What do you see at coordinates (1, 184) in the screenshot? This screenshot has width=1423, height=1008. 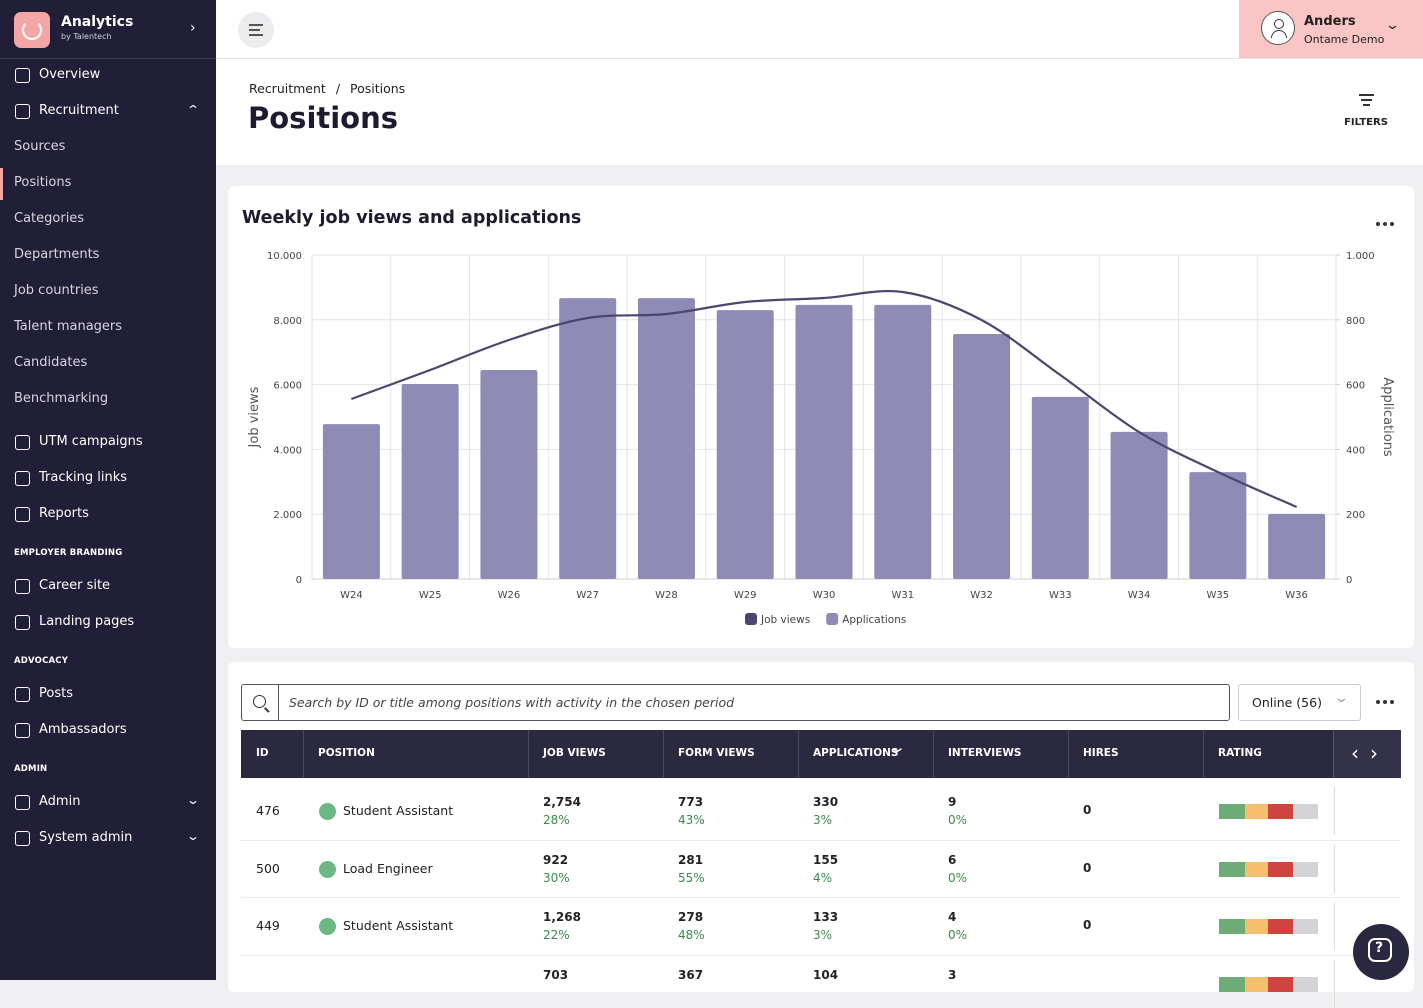 I see `active-indicator` at bounding box center [1, 184].